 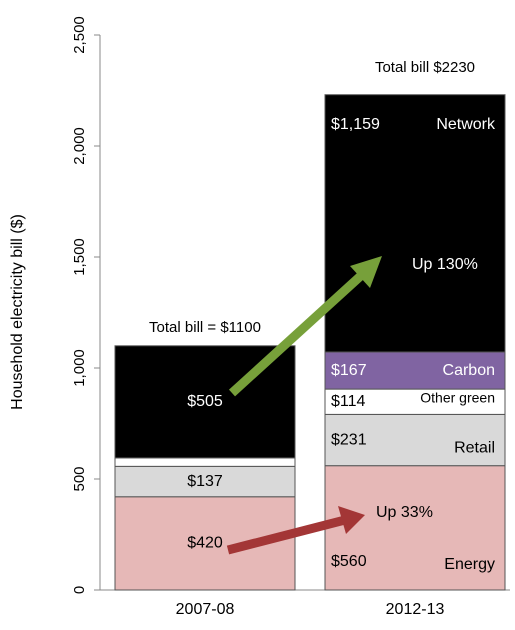 I want to click on annotation: Up 130%, so click(x=445, y=264).